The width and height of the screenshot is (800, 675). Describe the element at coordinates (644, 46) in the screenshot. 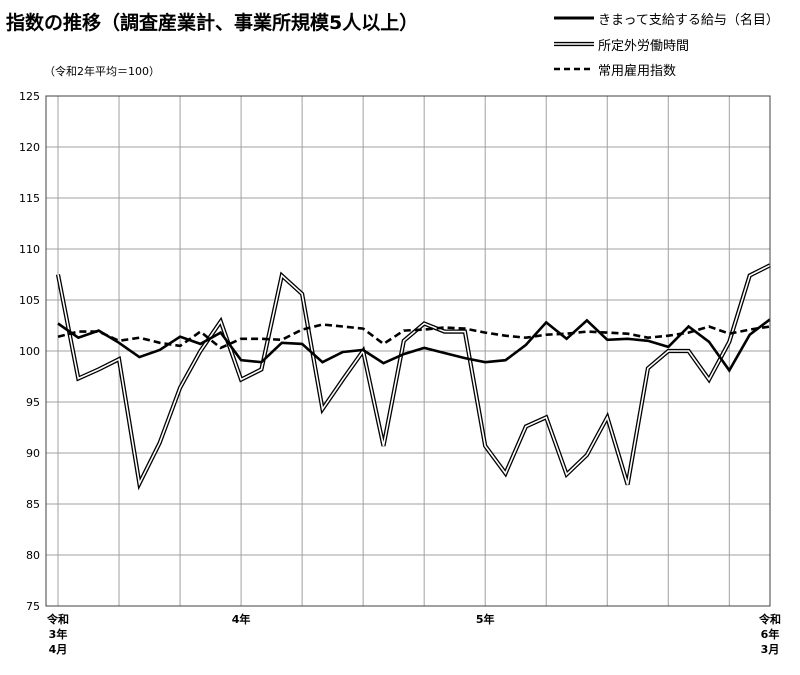

I see `legend-label-overtime: 所定外労働時間` at that location.